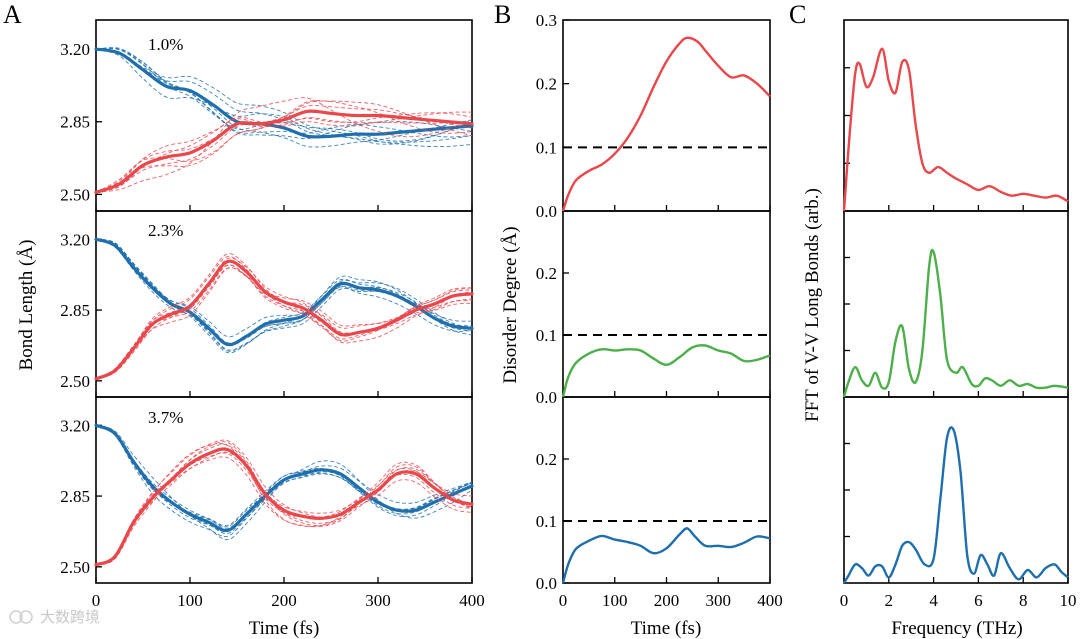 The width and height of the screenshot is (1080, 639). Describe the element at coordinates (666, 124) in the screenshot. I see `panel-b-red-line` at that location.